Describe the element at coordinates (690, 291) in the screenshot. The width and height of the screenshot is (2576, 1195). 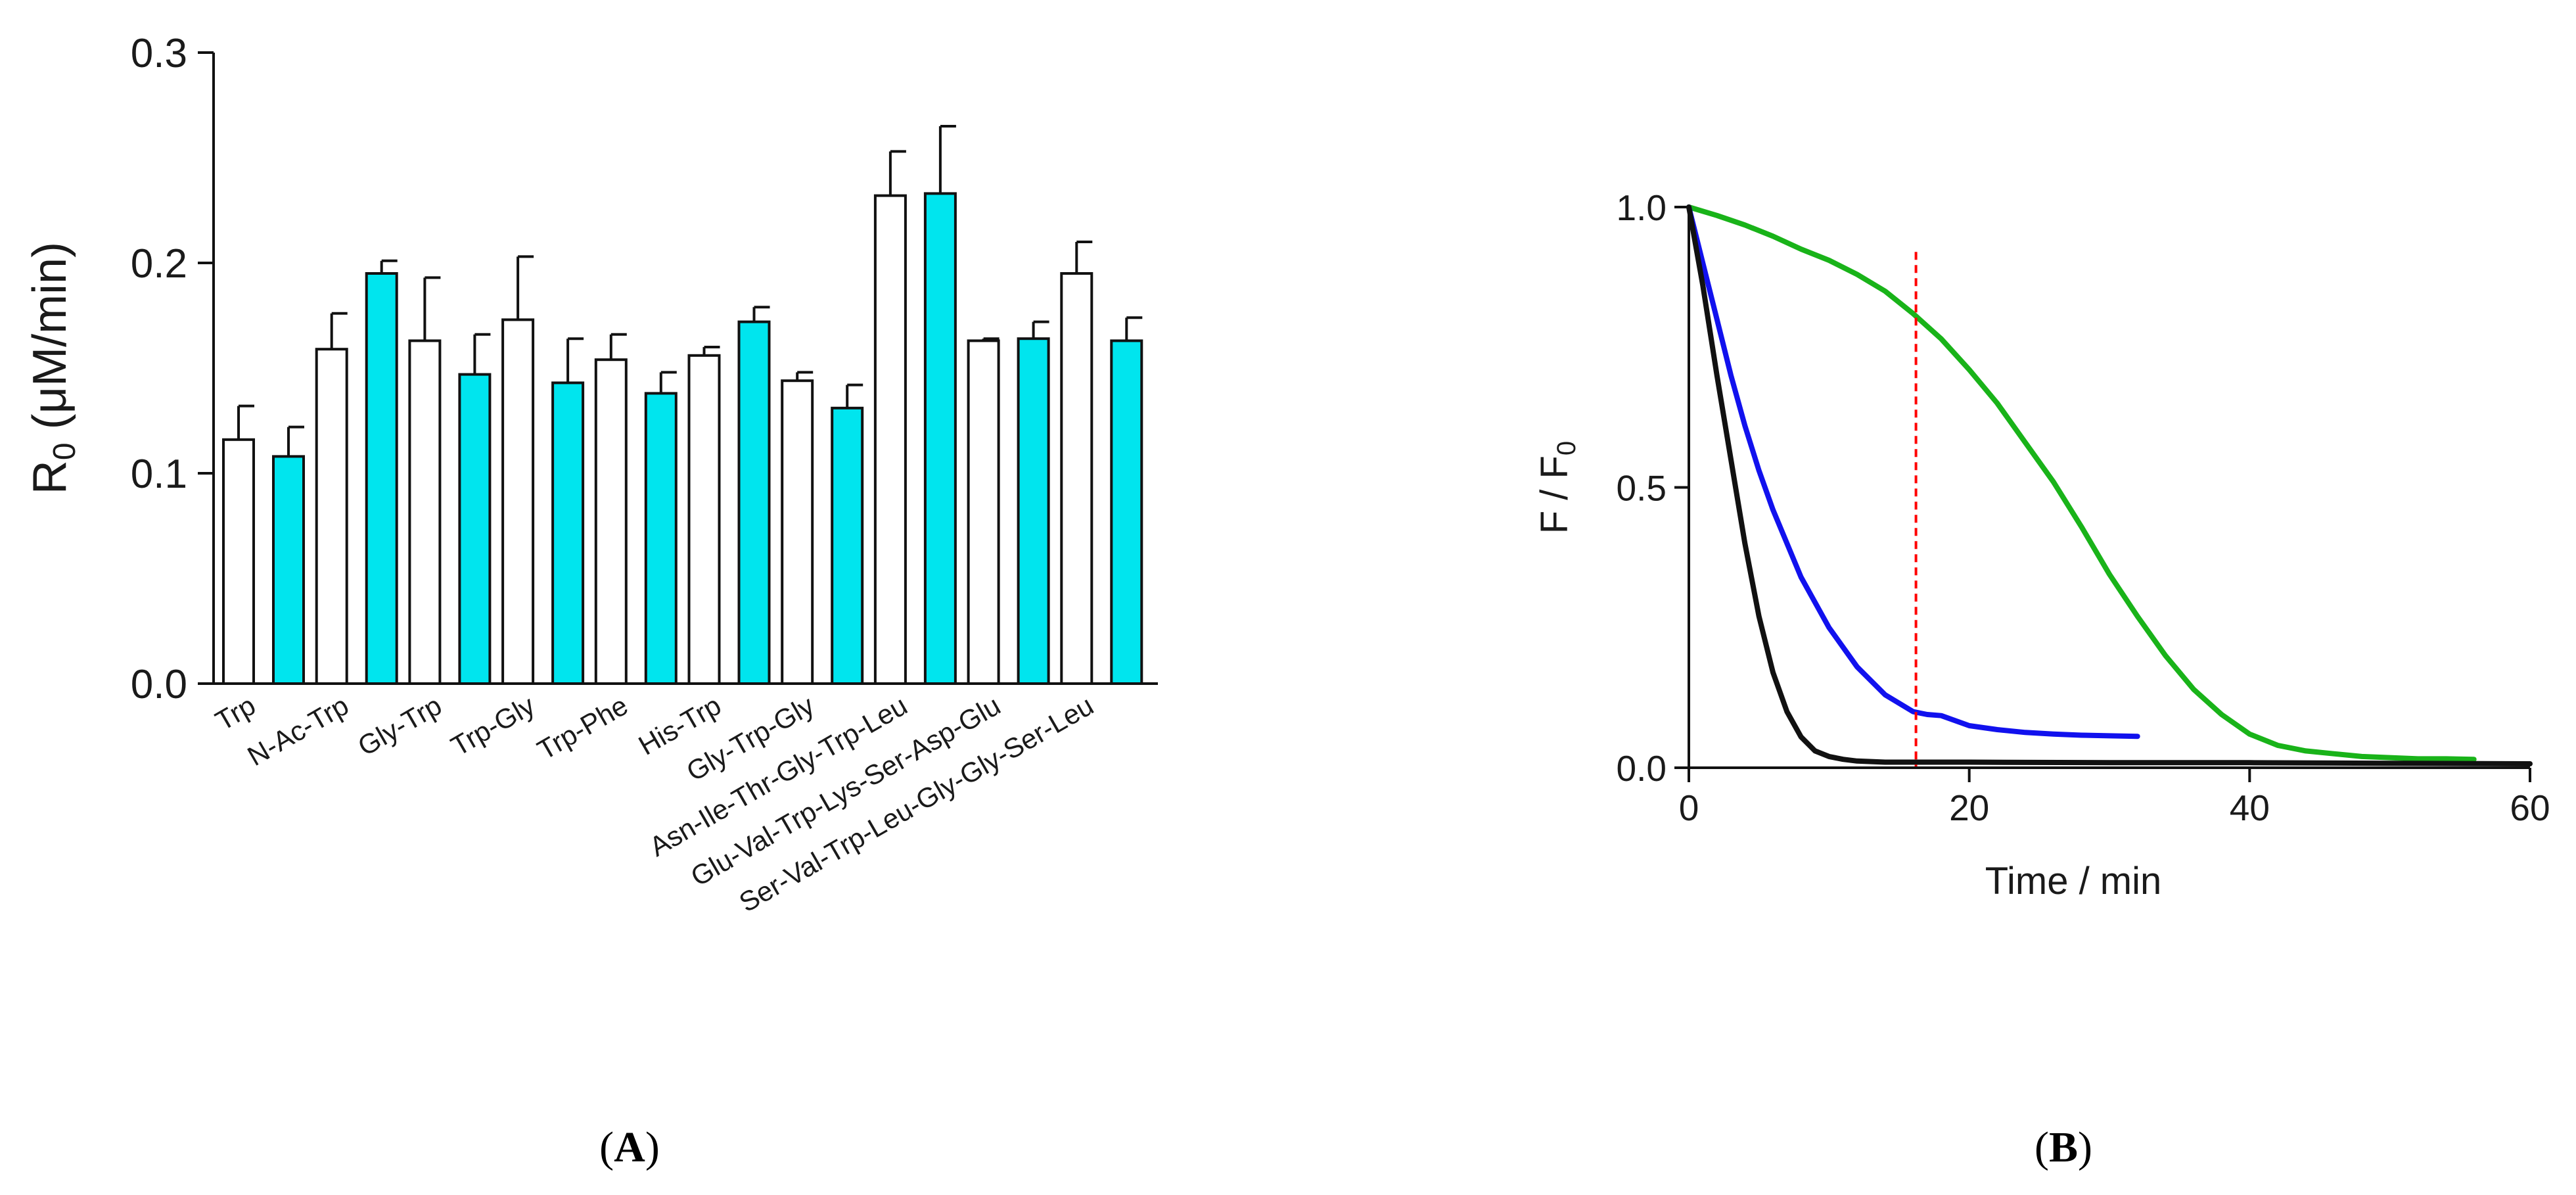
I see `error-bar-group` at that location.